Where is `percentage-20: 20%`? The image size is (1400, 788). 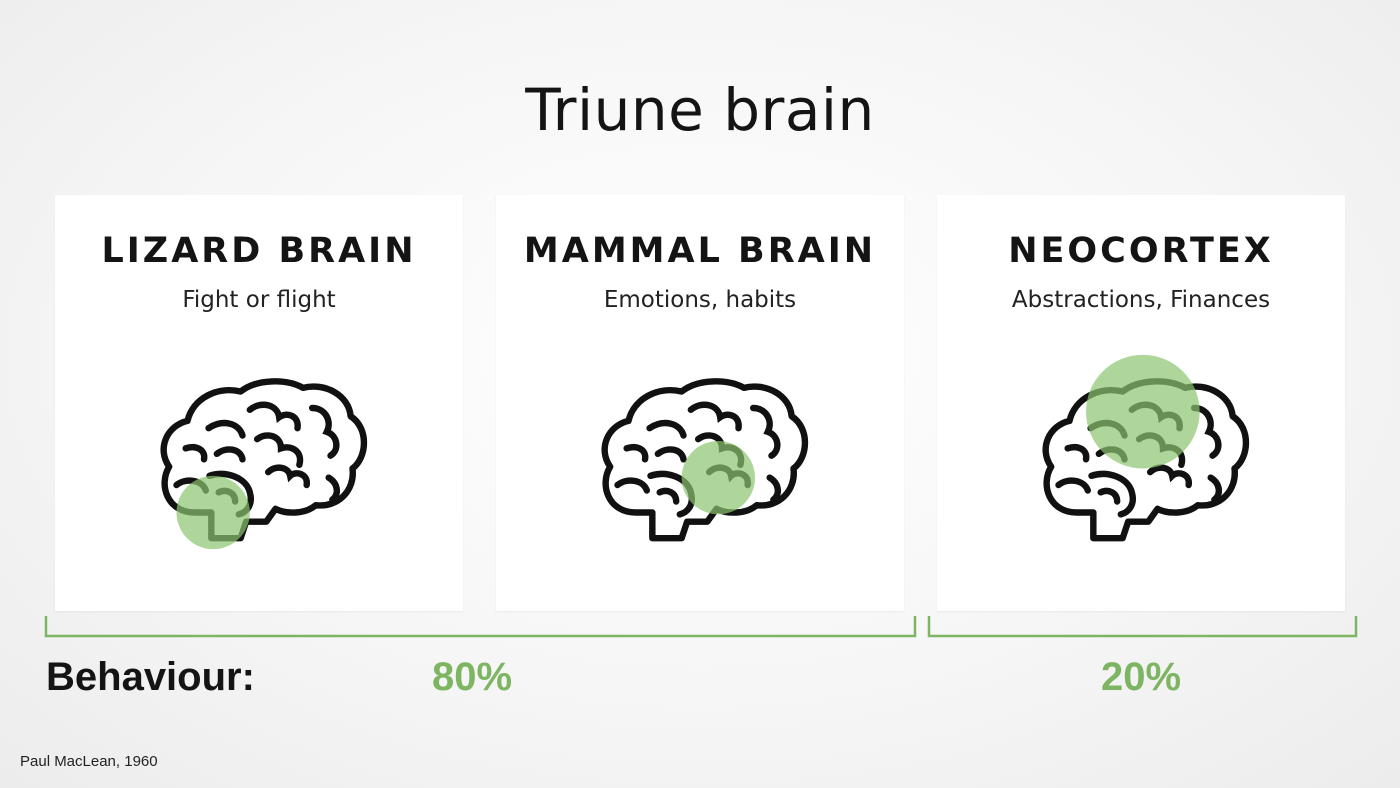
percentage-20: 20% is located at coordinates (1141, 677).